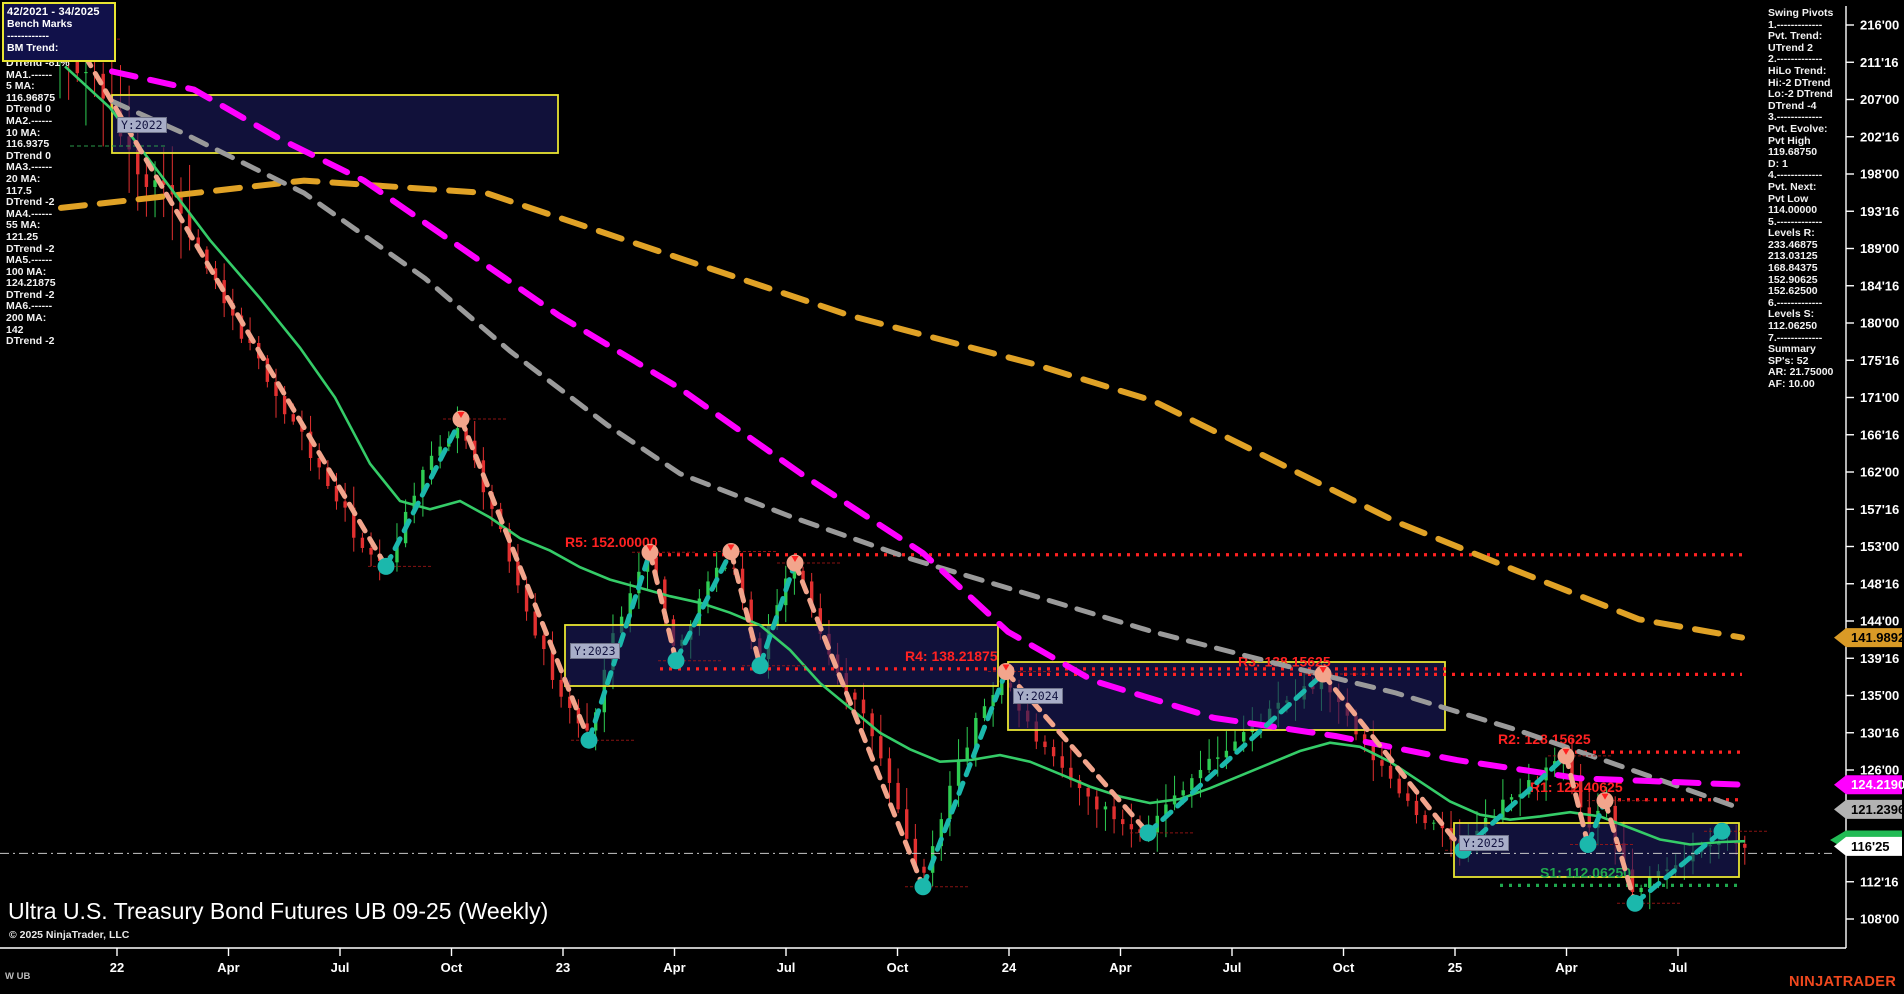 This screenshot has width=1904, height=994. Describe the element at coordinates (1879, 732) in the screenshot. I see `price-tick-label: 130'16` at that location.